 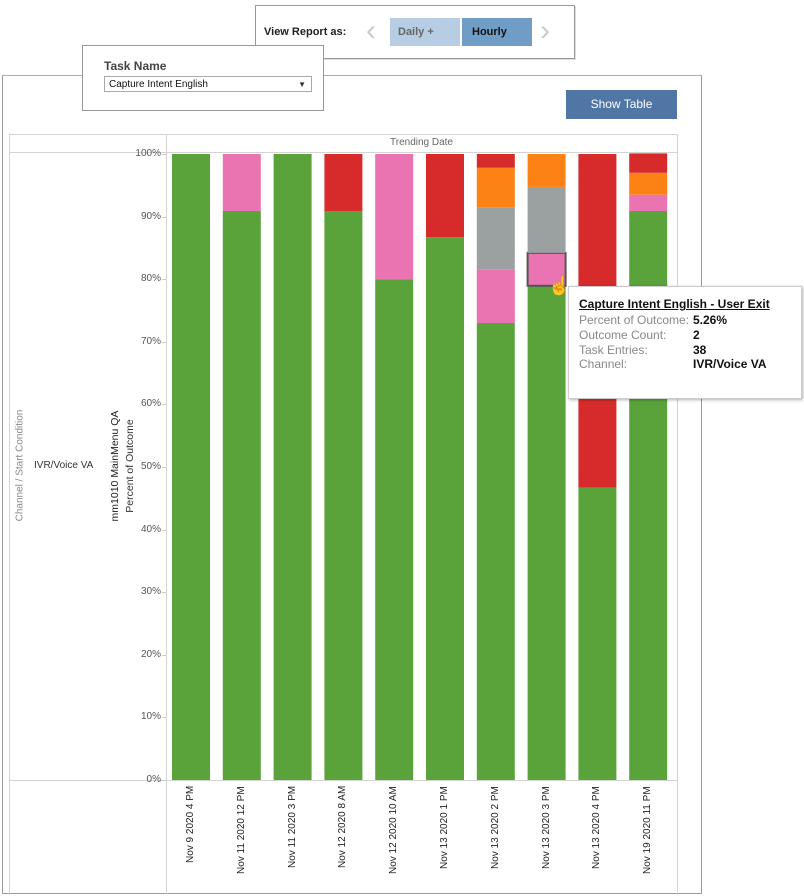 I want to click on task-name-dropdown: Capture Intent English ▼, so click(x=208, y=84).